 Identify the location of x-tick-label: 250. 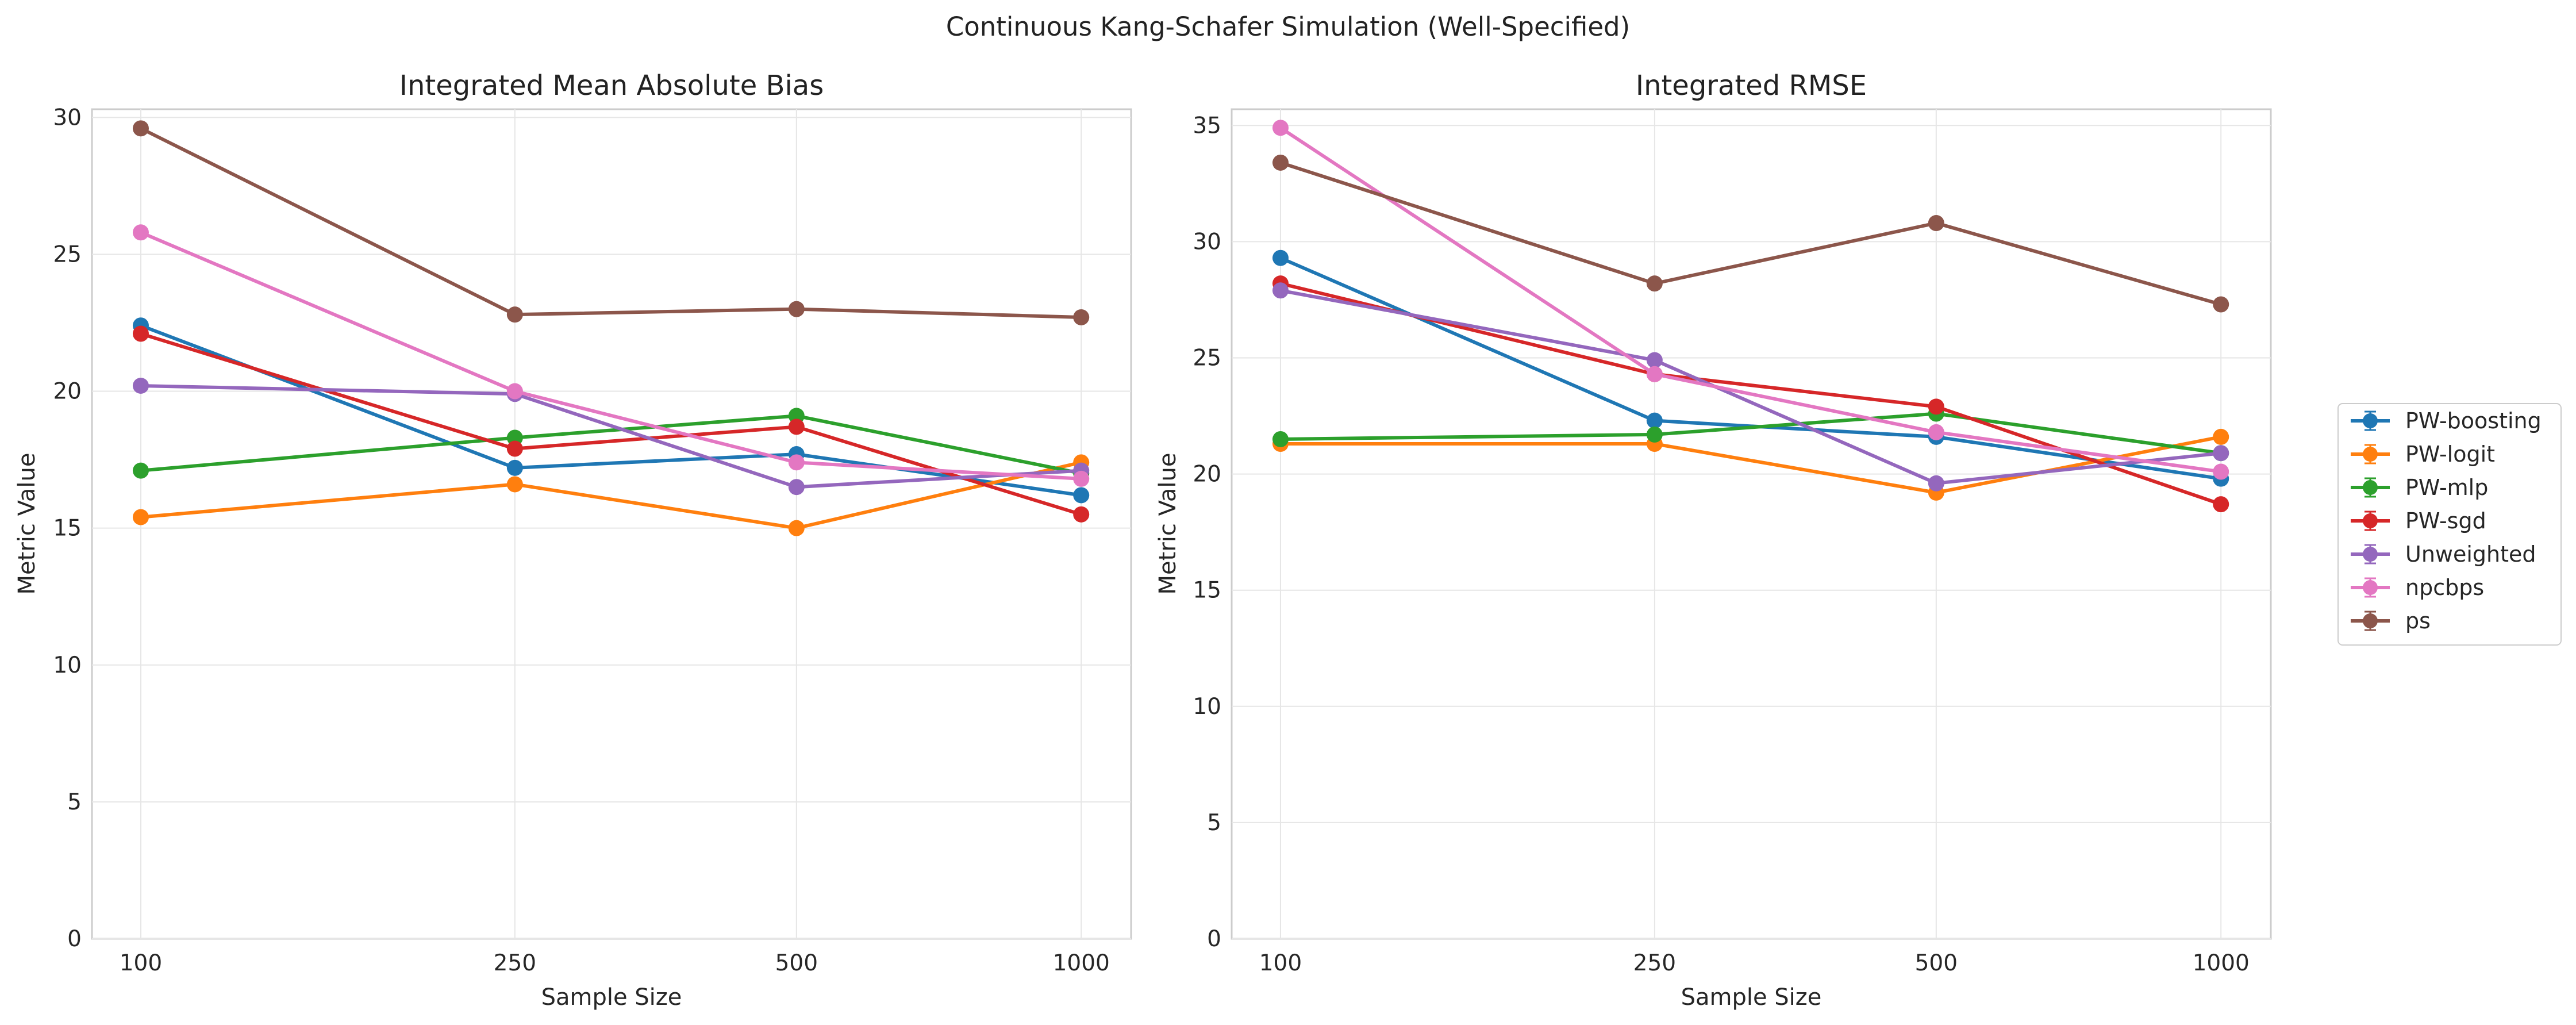
(1654, 963).